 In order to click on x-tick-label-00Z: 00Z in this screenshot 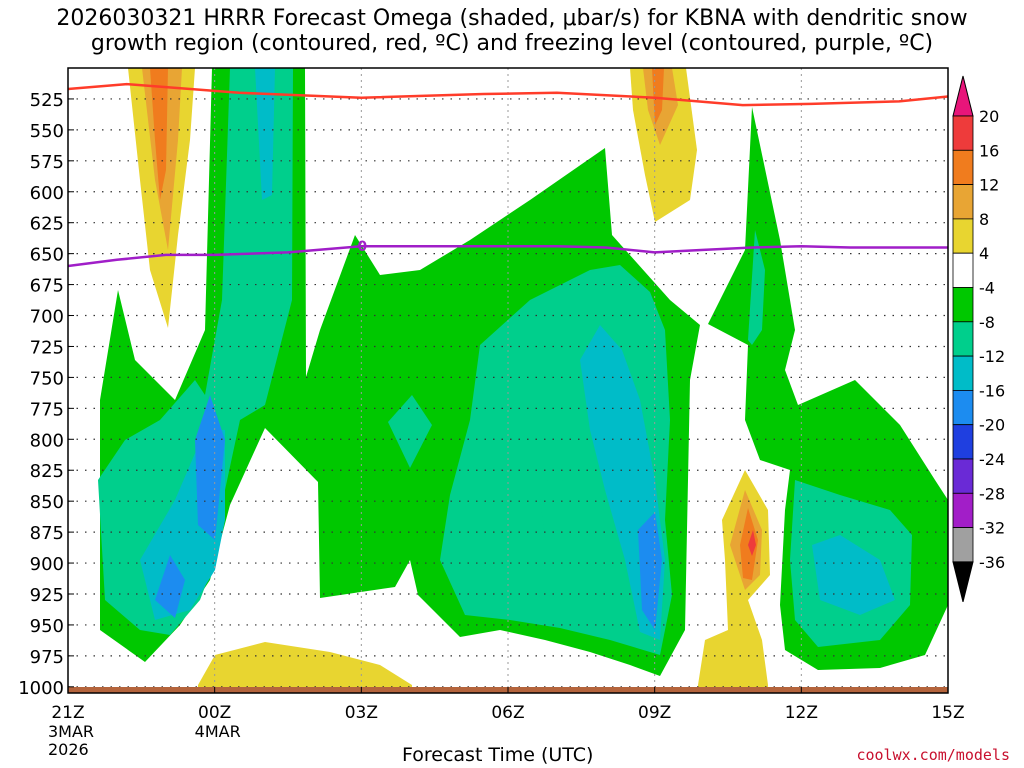, I will do `click(214, 713)`.